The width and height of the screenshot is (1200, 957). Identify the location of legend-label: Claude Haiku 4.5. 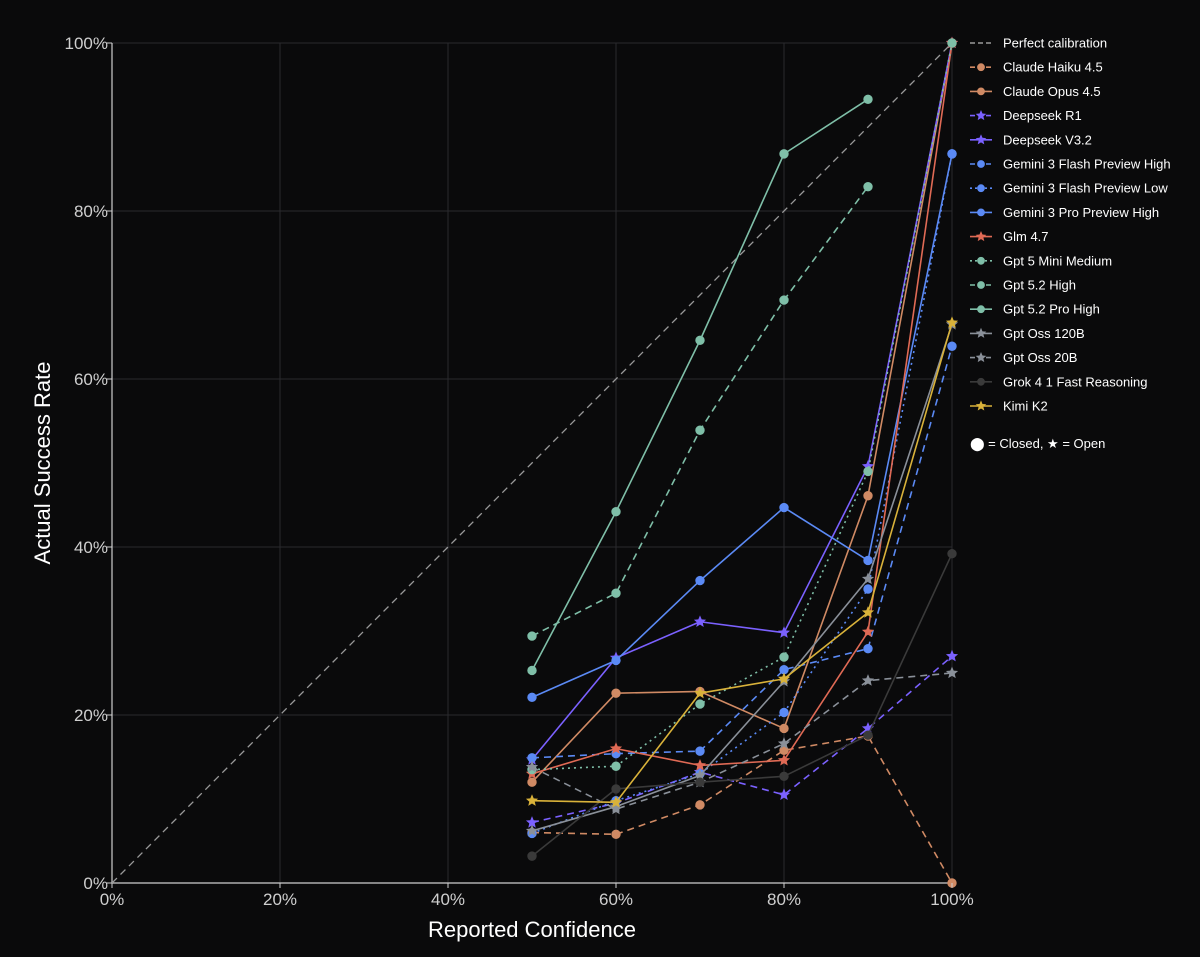
(1053, 67).